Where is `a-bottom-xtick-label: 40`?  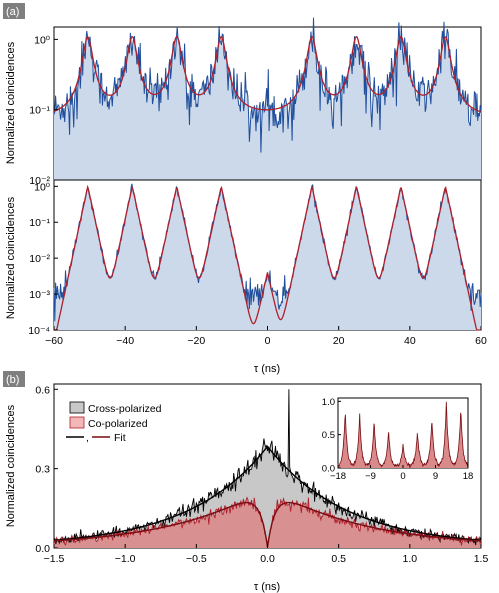
a-bottom-xtick-label: 40 is located at coordinates (410, 341).